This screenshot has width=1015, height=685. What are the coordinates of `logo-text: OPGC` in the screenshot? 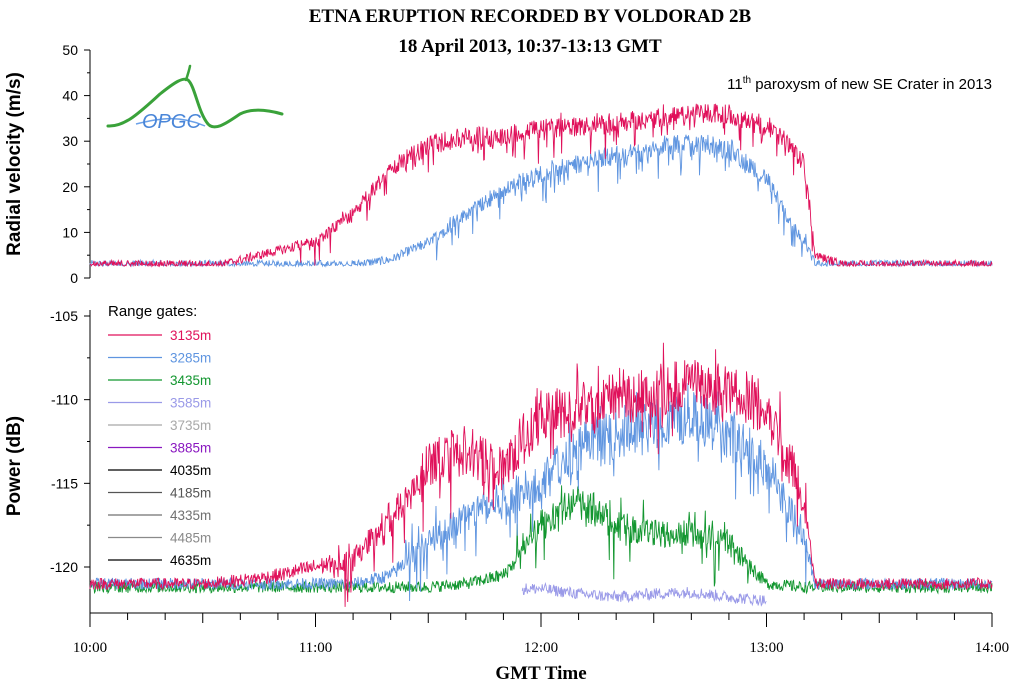 It's located at (171, 122).